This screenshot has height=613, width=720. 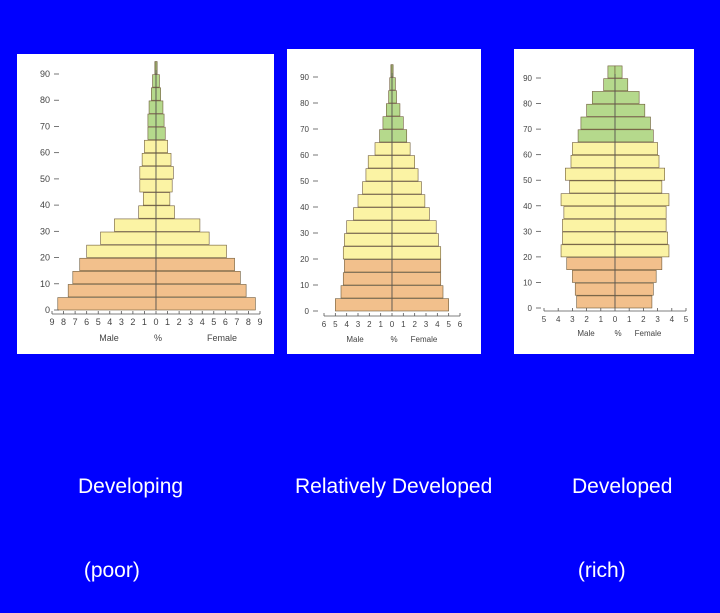 What do you see at coordinates (75, 322) in the screenshot?
I see `x-tick-label: 7` at bounding box center [75, 322].